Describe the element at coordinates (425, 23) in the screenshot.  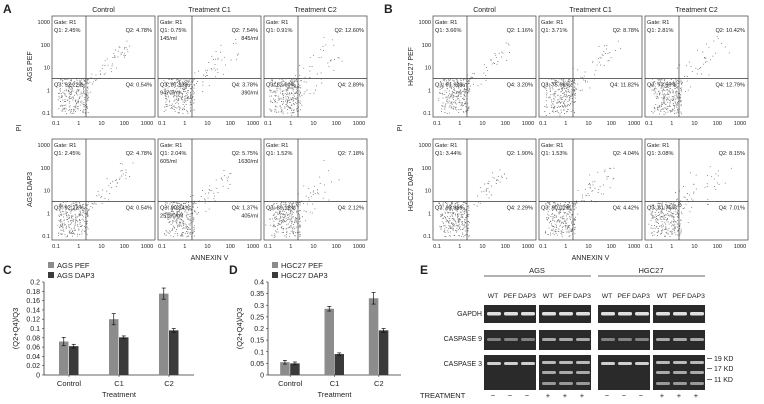
I see `y-tick-label: 1000` at that location.